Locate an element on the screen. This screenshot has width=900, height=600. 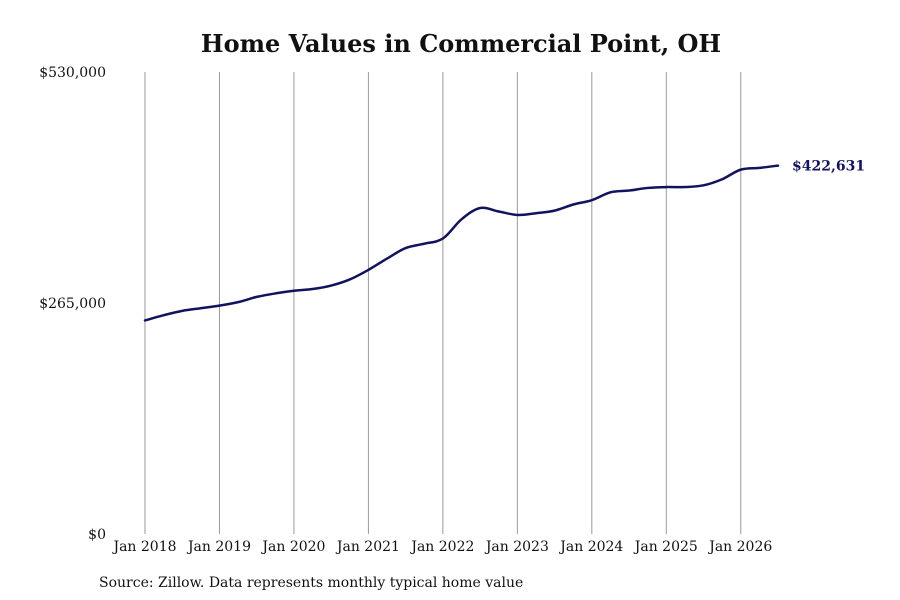
y-tick-labels: $0 $265,000 $530,000 is located at coordinates (72, 304).